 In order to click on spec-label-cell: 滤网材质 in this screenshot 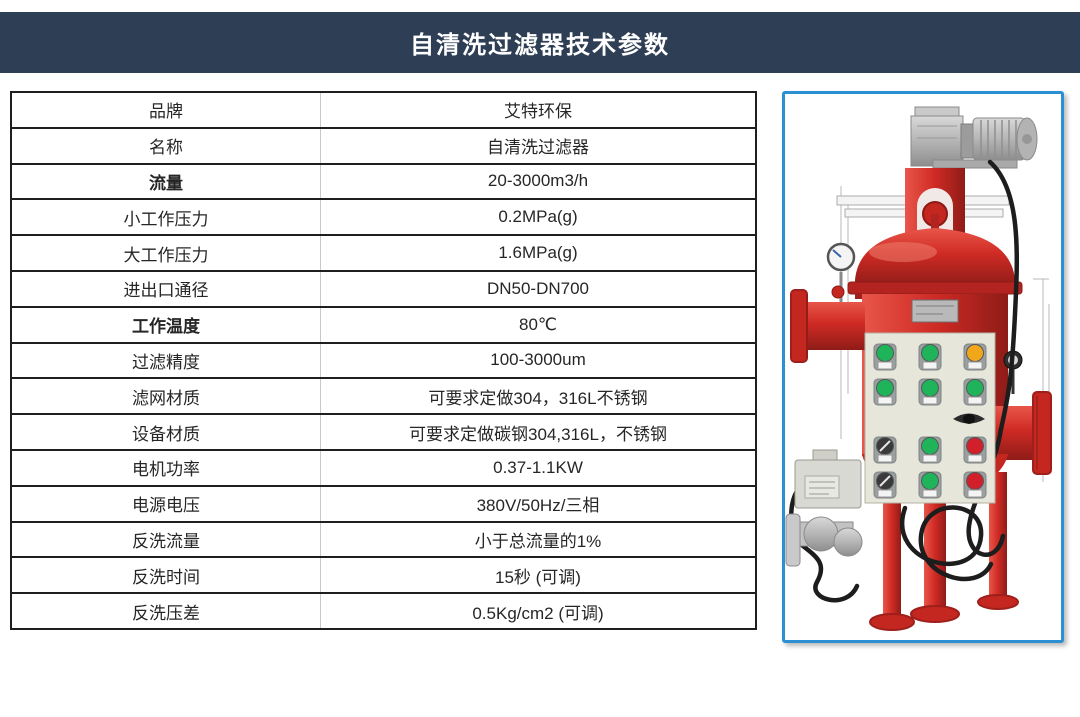, I will do `click(165, 396)`.